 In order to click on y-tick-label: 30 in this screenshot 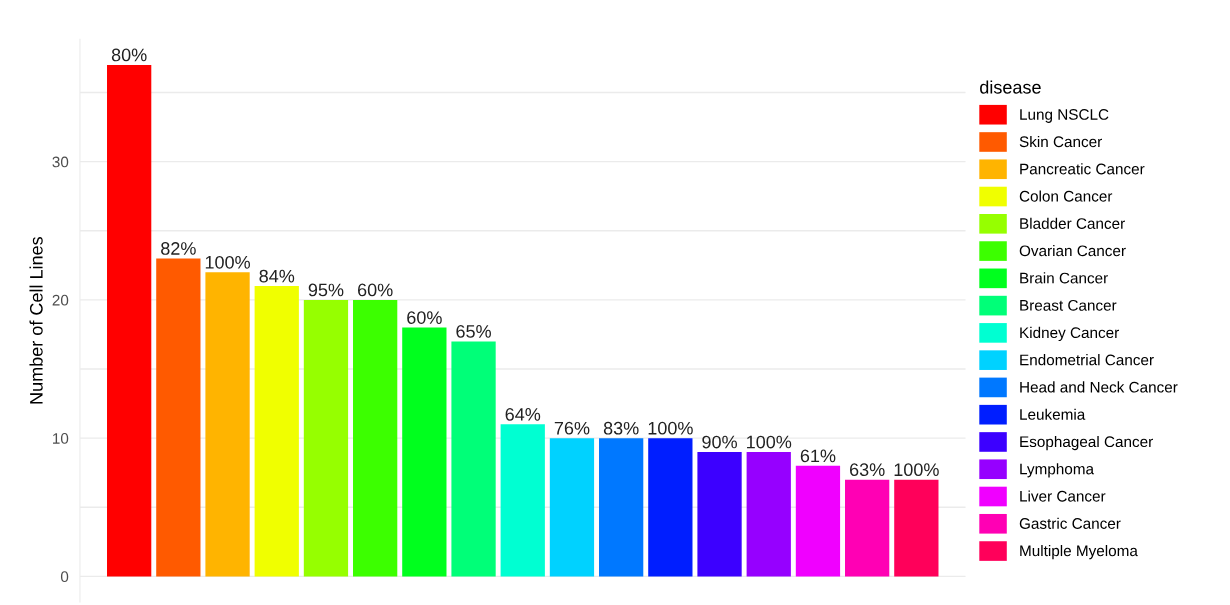, I will do `click(60, 162)`.